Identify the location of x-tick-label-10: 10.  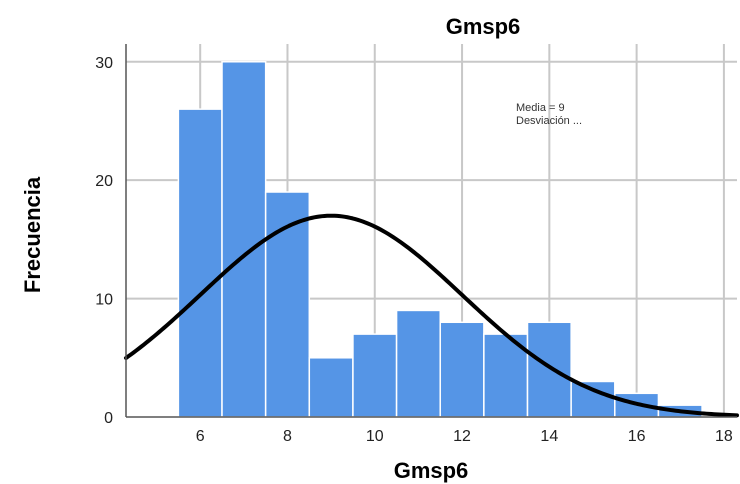
(375, 436).